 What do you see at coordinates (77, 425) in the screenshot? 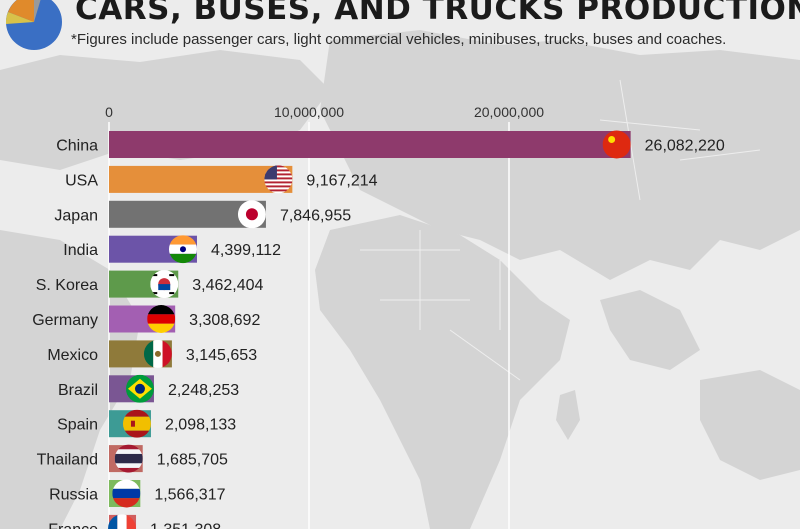
I see `category-label: Spain` at bounding box center [77, 425].